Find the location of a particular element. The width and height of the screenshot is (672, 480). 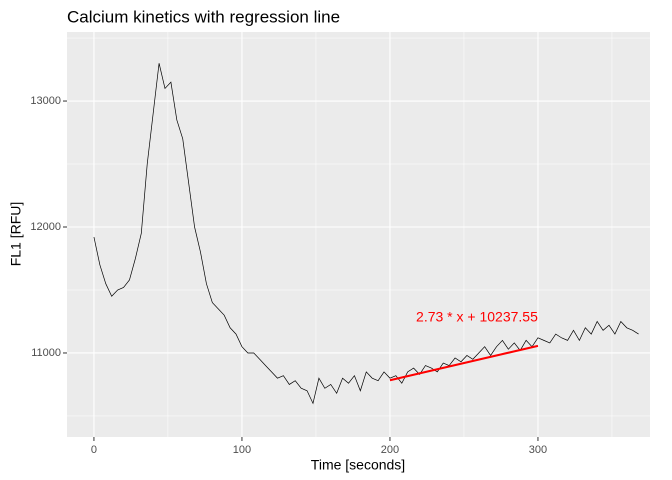

x-tick-label: 0 is located at coordinates (94, 450).